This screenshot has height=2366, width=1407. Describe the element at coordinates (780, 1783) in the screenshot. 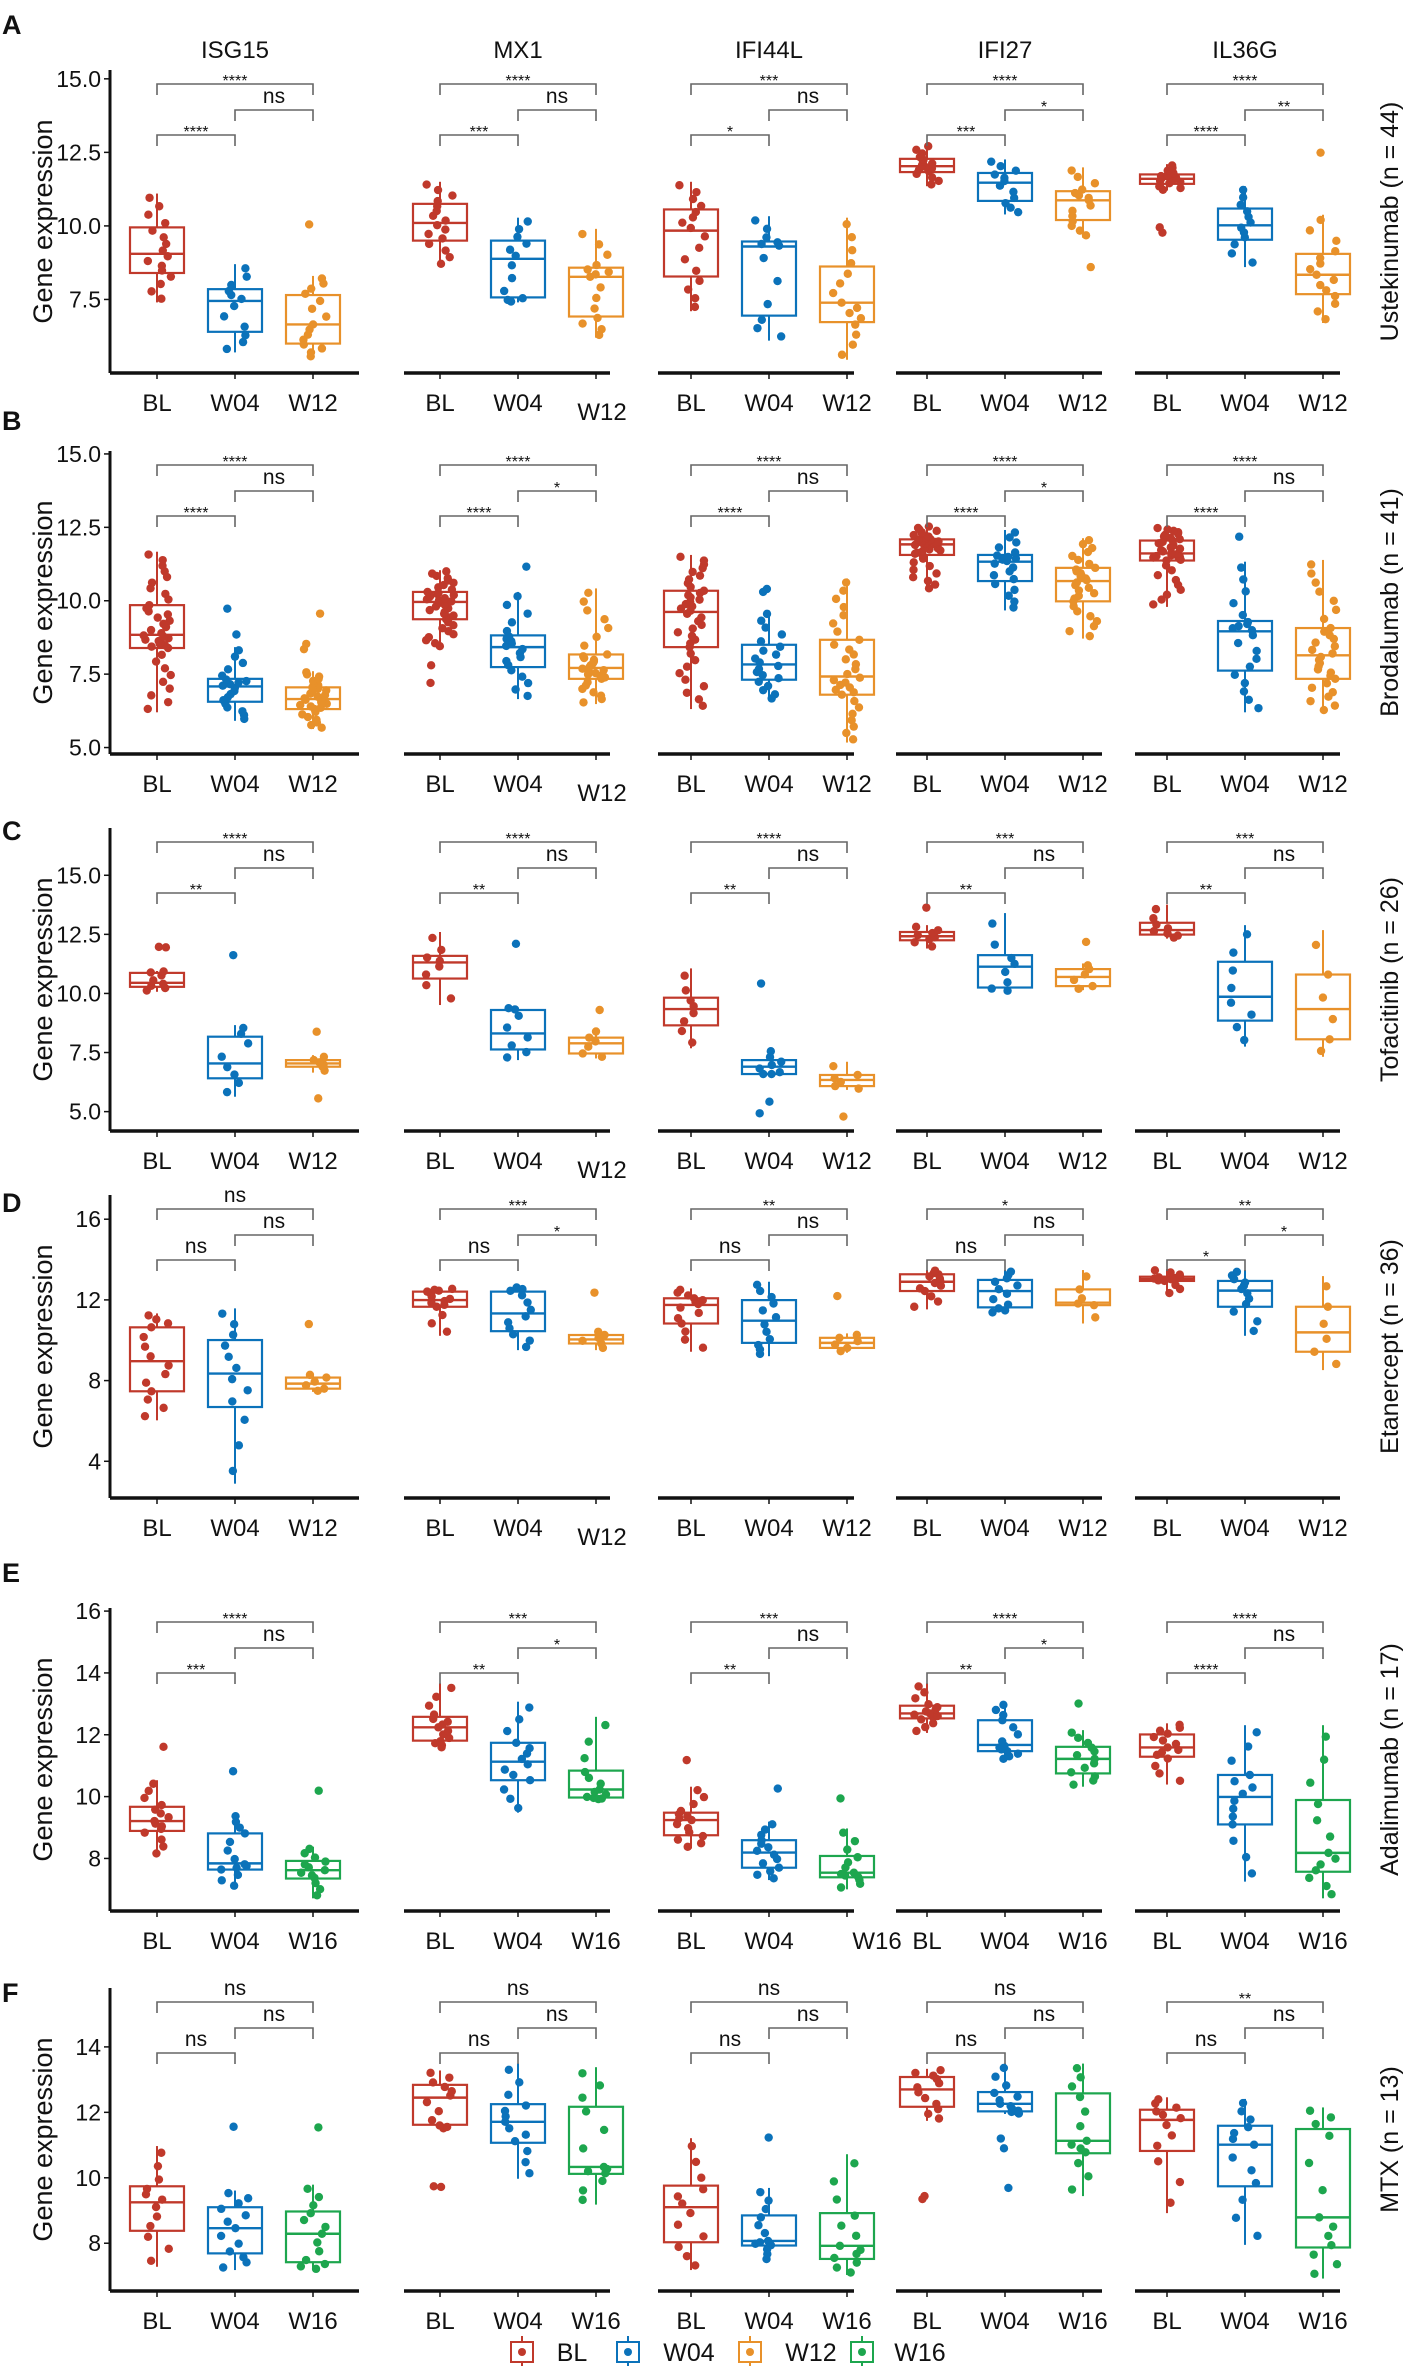

I see `panel-ifi44l: BL W04 W16 *** ns **` at that location.